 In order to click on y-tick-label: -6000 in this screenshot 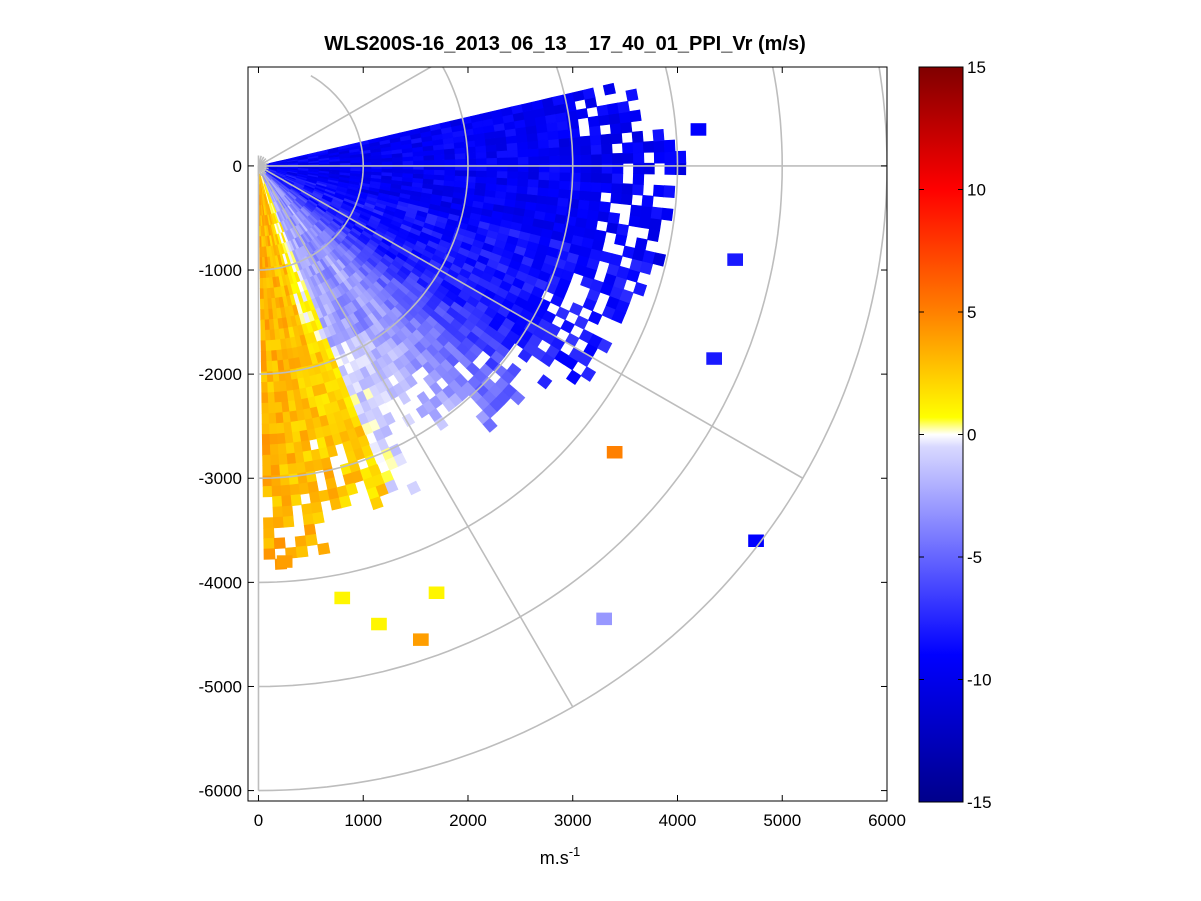, I will do `click(220, 791)`.